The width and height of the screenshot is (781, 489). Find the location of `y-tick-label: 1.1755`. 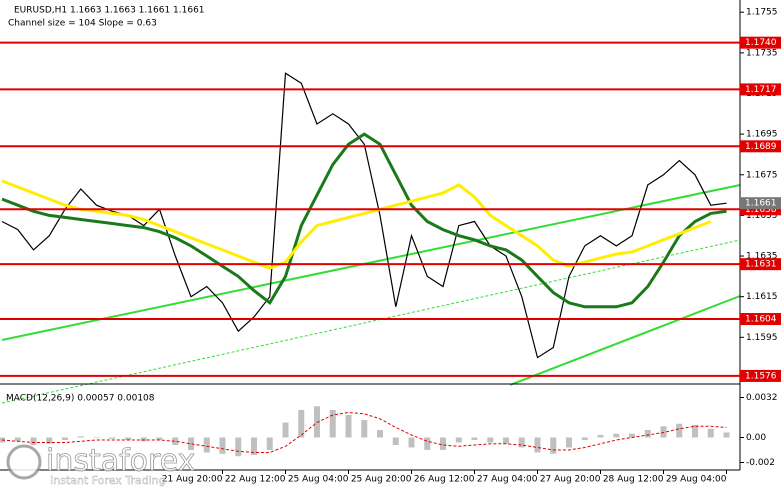

y-tick-label: 1.1755 is located at coordinates (762, 13).